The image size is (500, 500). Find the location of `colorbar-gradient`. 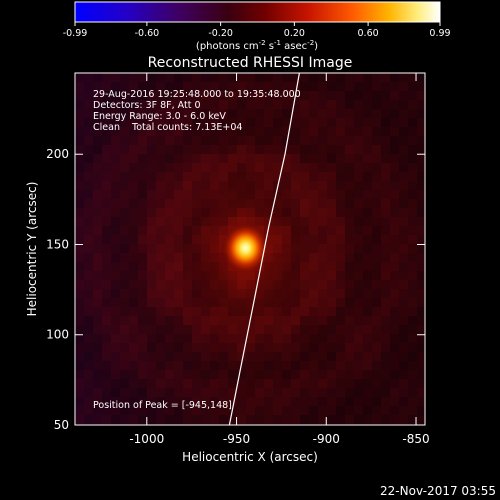

colorbar-gradient is located at coordinates (257, 12).